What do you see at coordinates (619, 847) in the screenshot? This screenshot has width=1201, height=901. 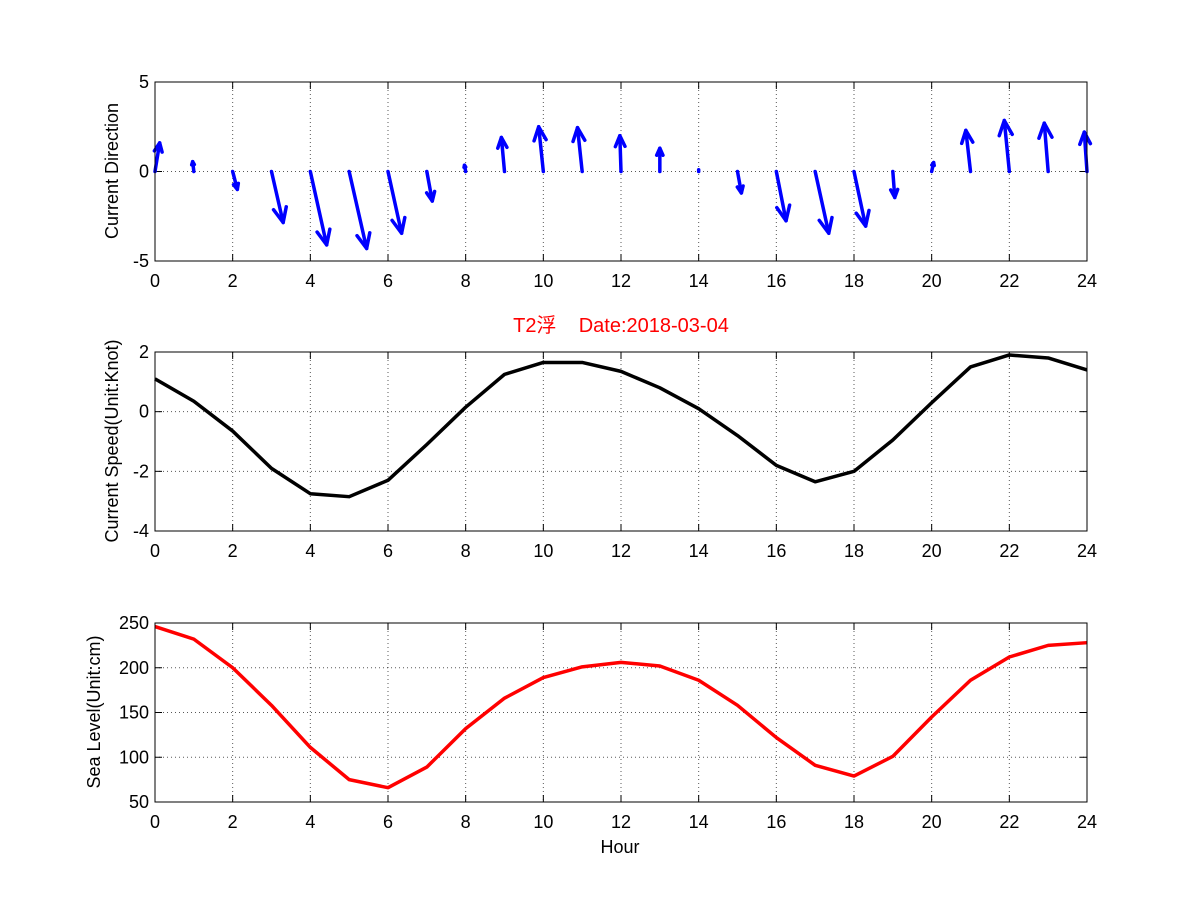 I see `sea-level-xlabel: Hour` at bounding box center [619, 847].